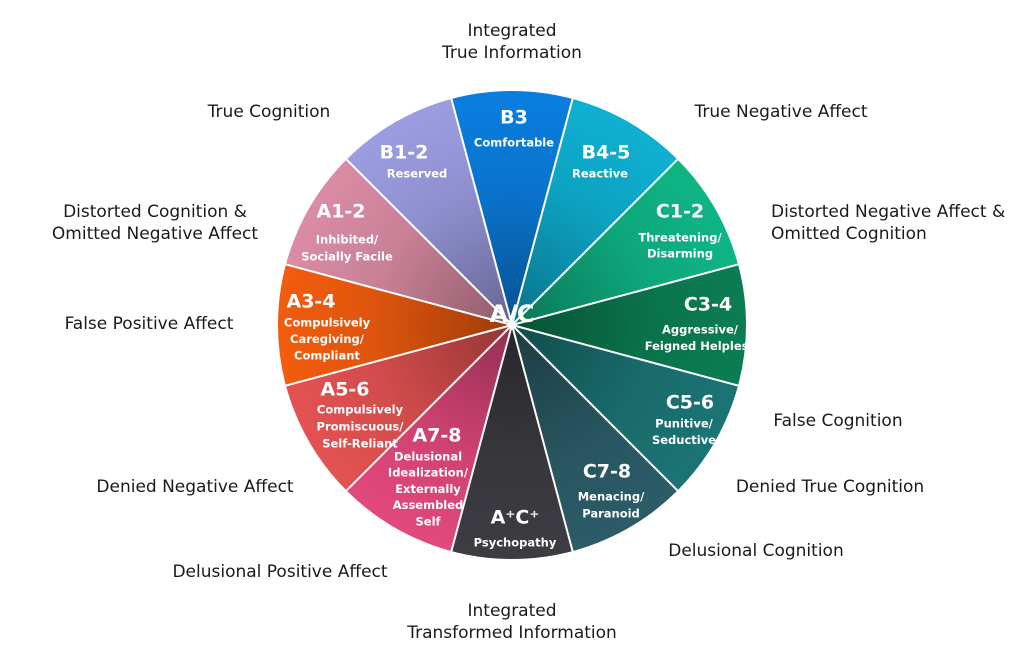 Image resolution: width=1024 pixels, height=660 pixels. I want to click on segment-description: Delusional, so click(428, 457).